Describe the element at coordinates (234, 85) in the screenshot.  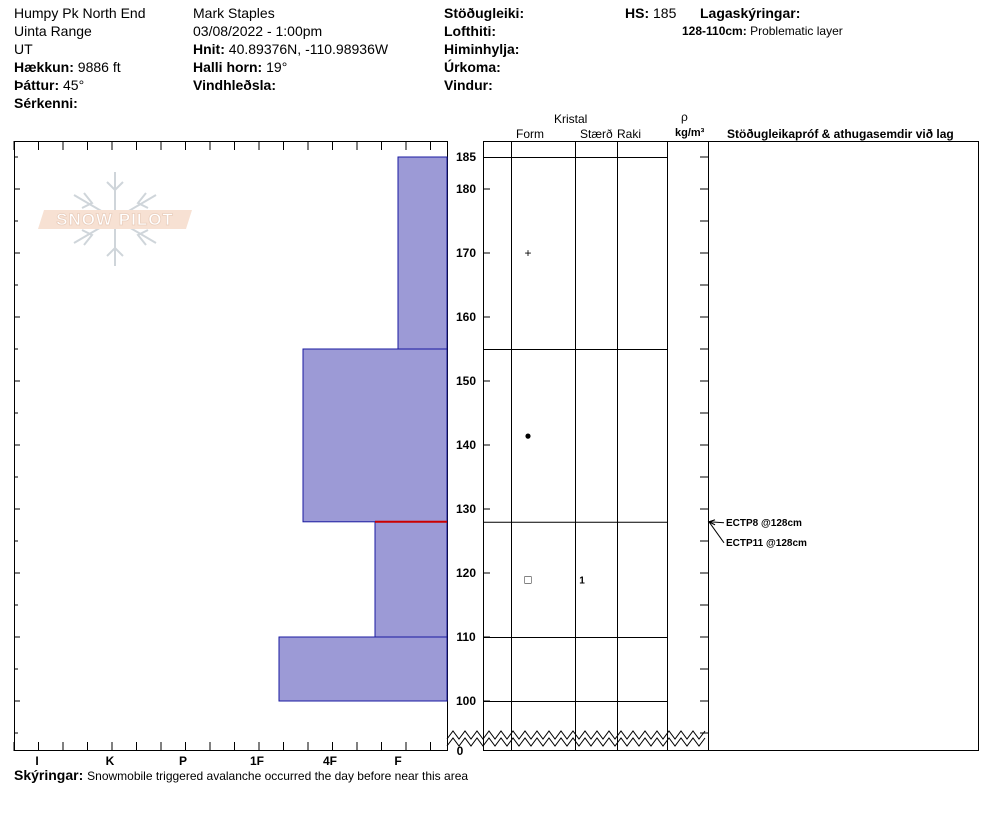
I see `wind-loading-label: Vindhleðsla:` at that location.